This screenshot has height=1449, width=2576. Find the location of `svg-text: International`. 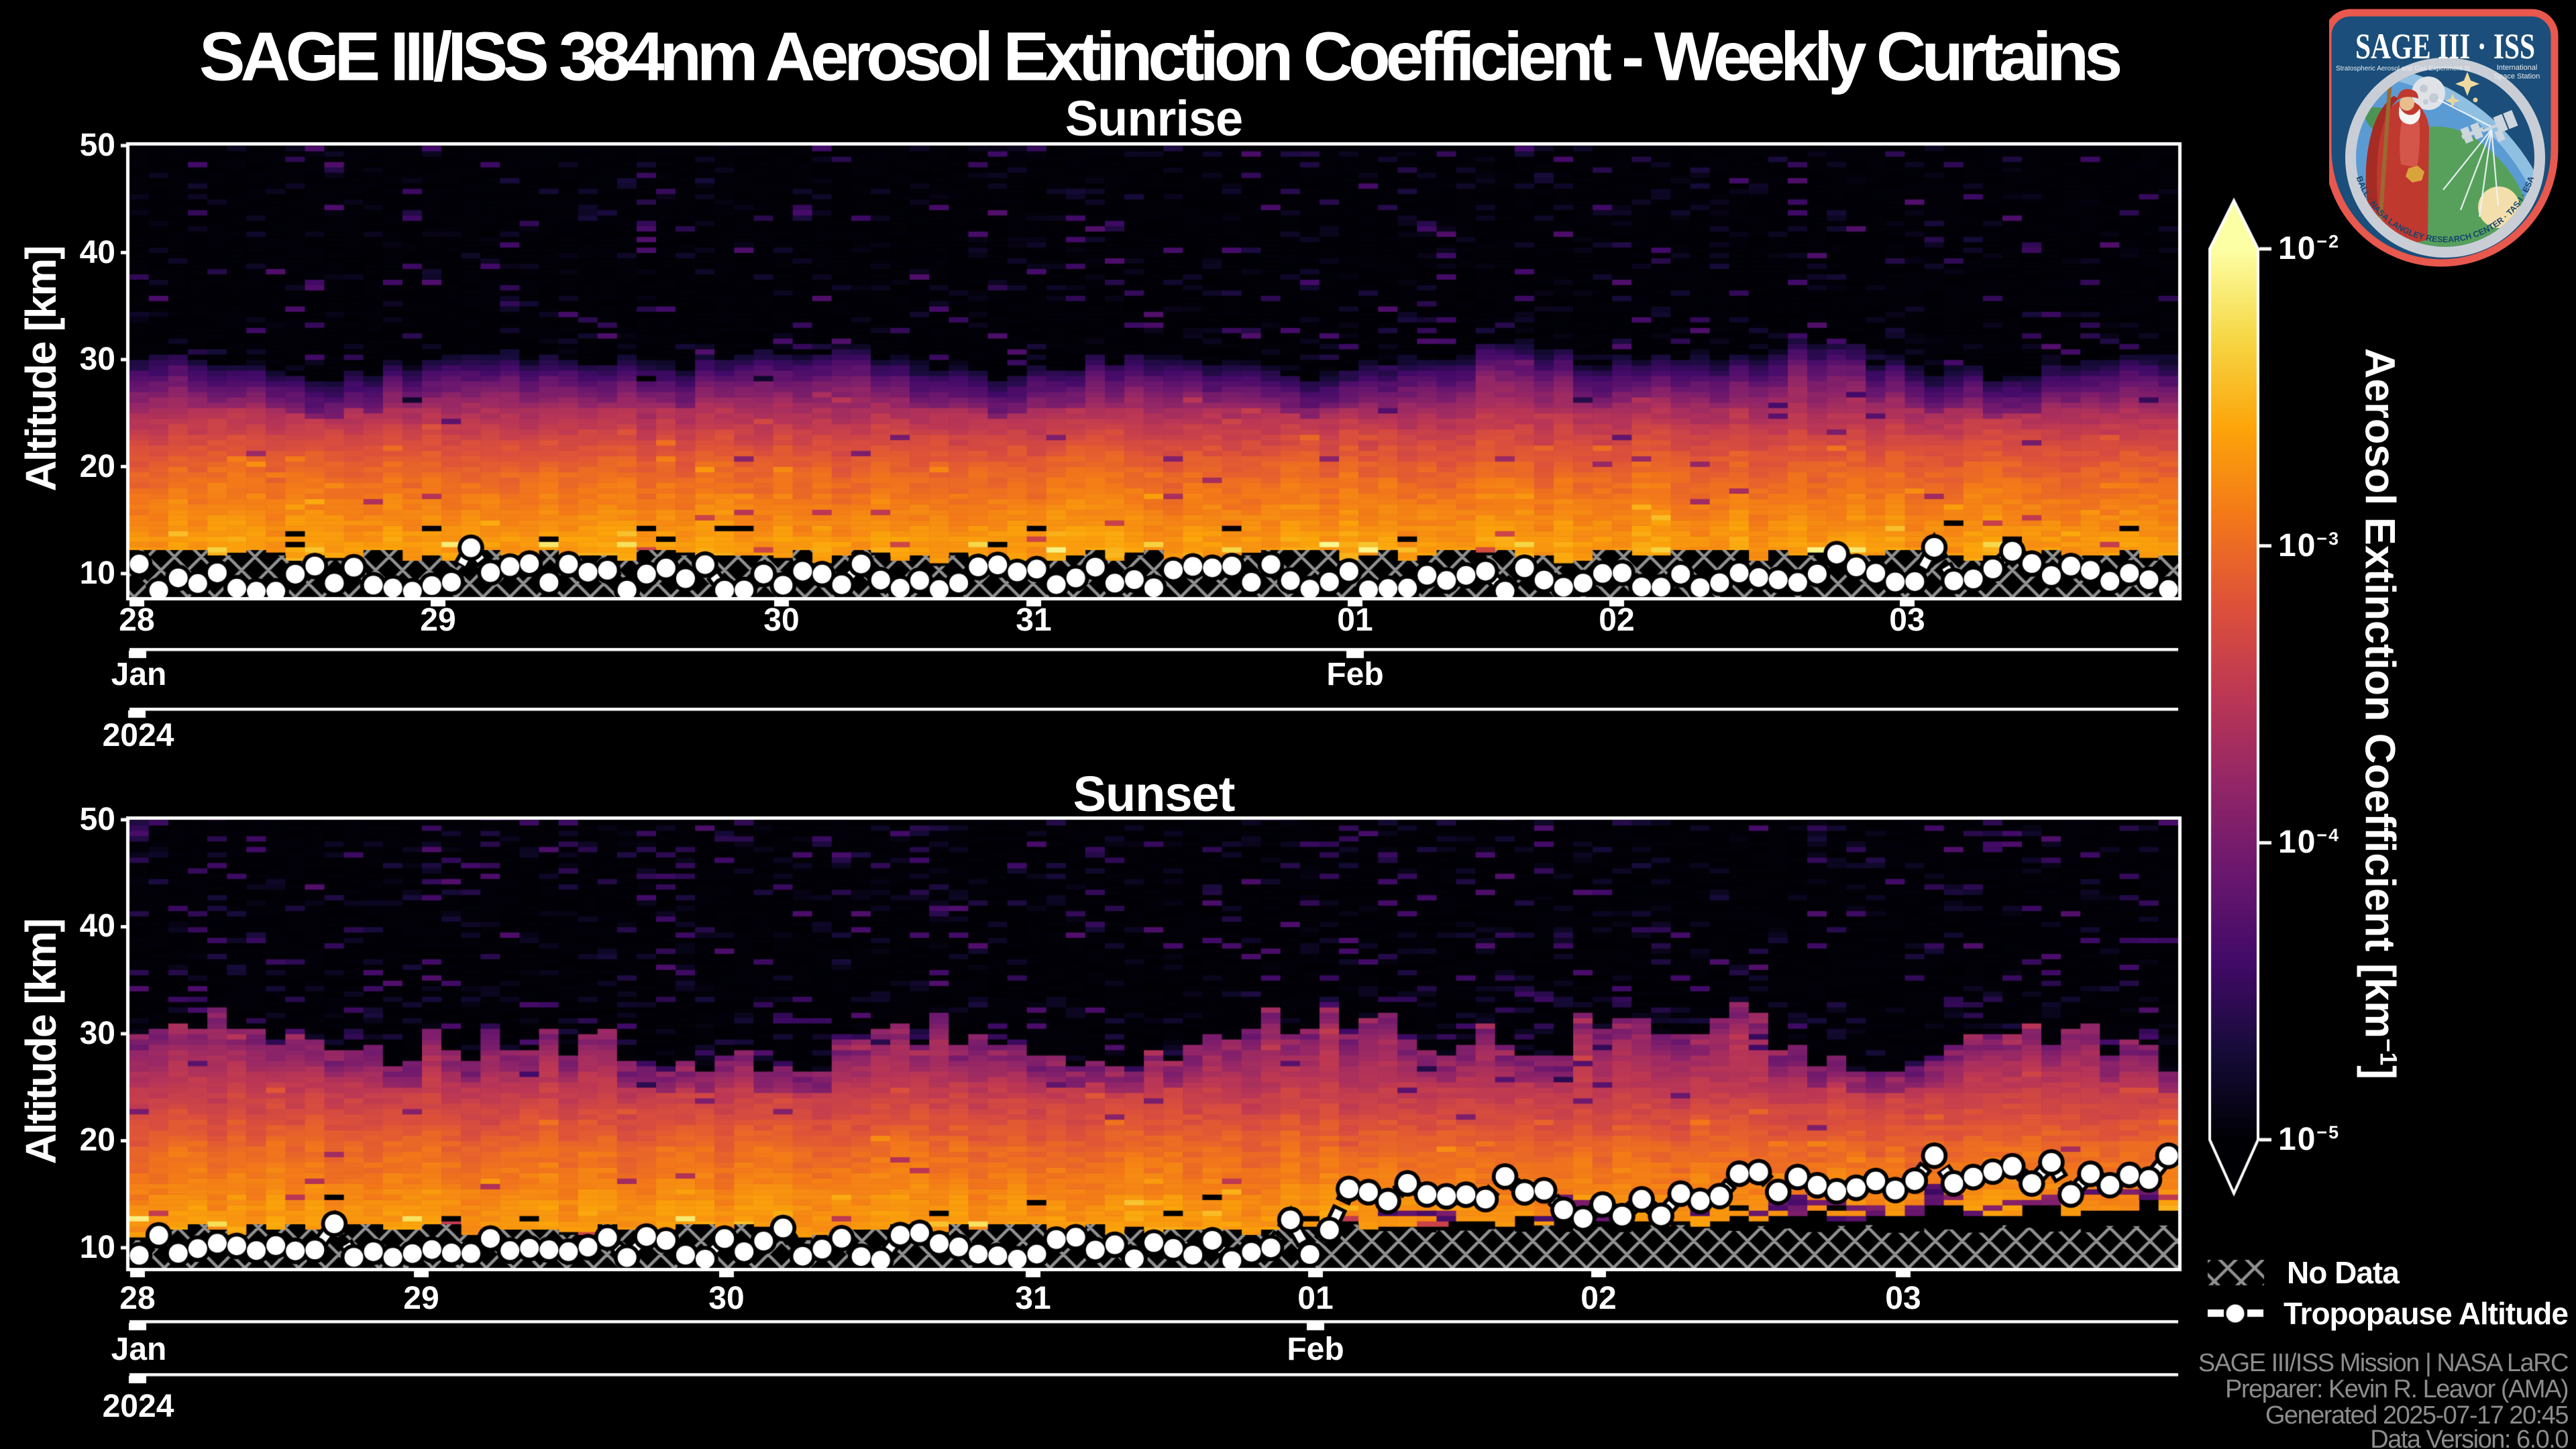

svg-text: International is located at coordinates (2517, 68).